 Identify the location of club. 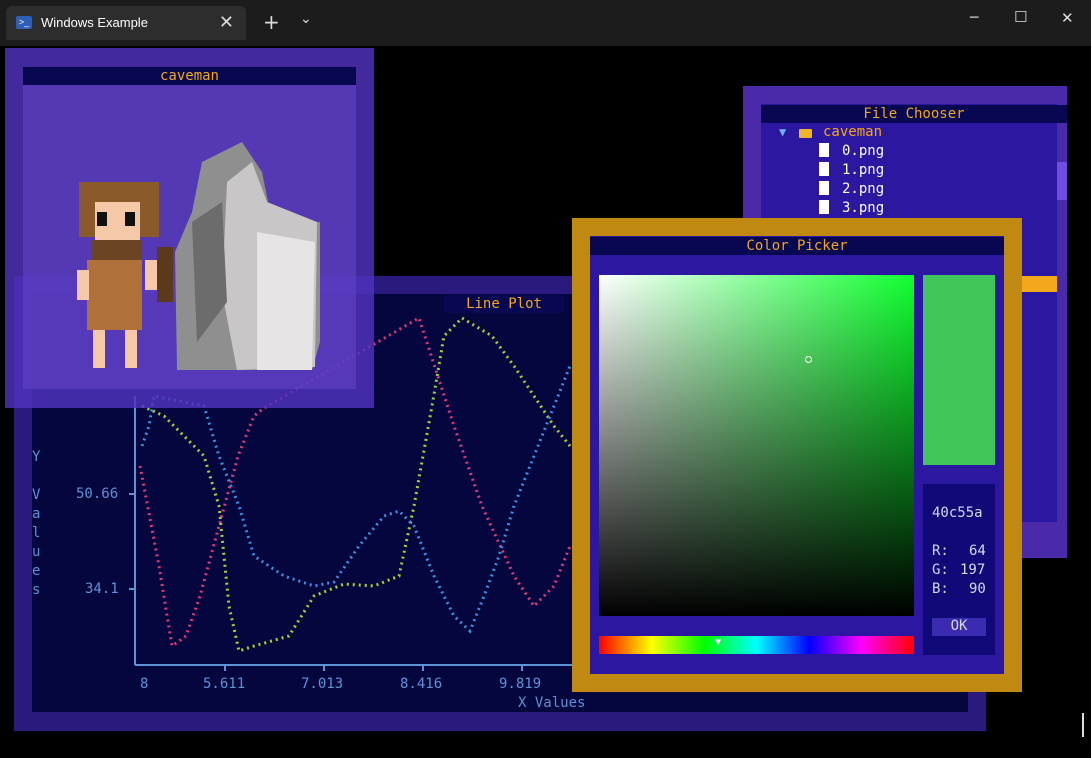
(165, 274).